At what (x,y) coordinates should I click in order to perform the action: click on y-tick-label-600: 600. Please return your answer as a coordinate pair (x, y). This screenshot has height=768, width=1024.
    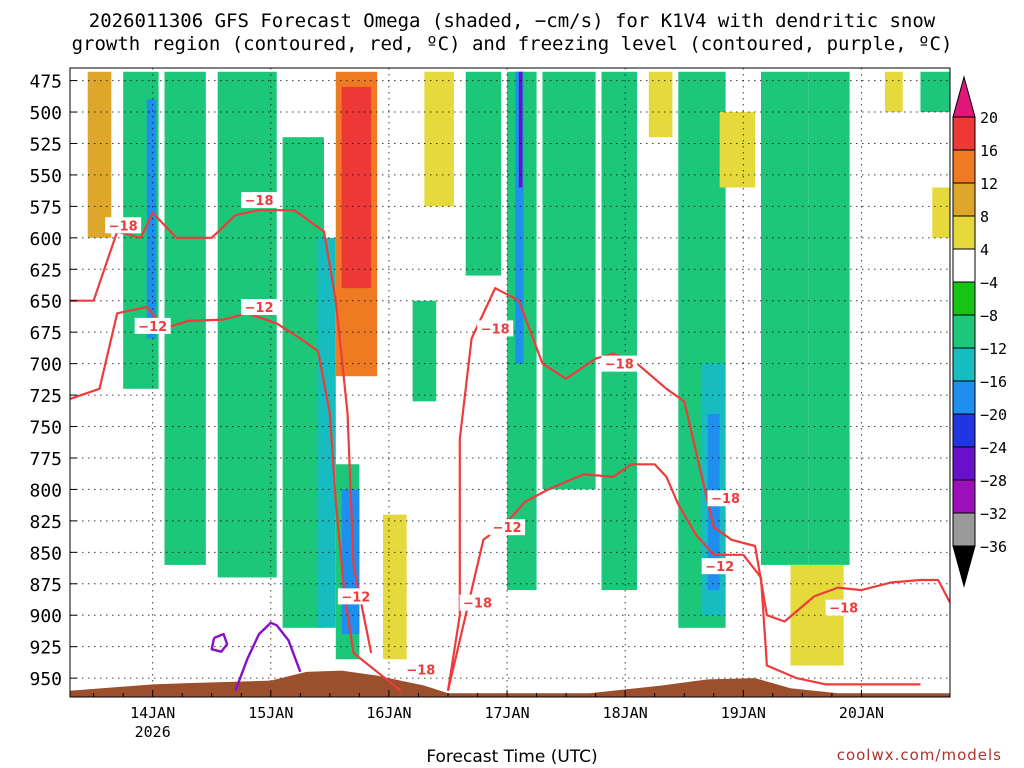
    Looking at the image, I should click on (45, 239).